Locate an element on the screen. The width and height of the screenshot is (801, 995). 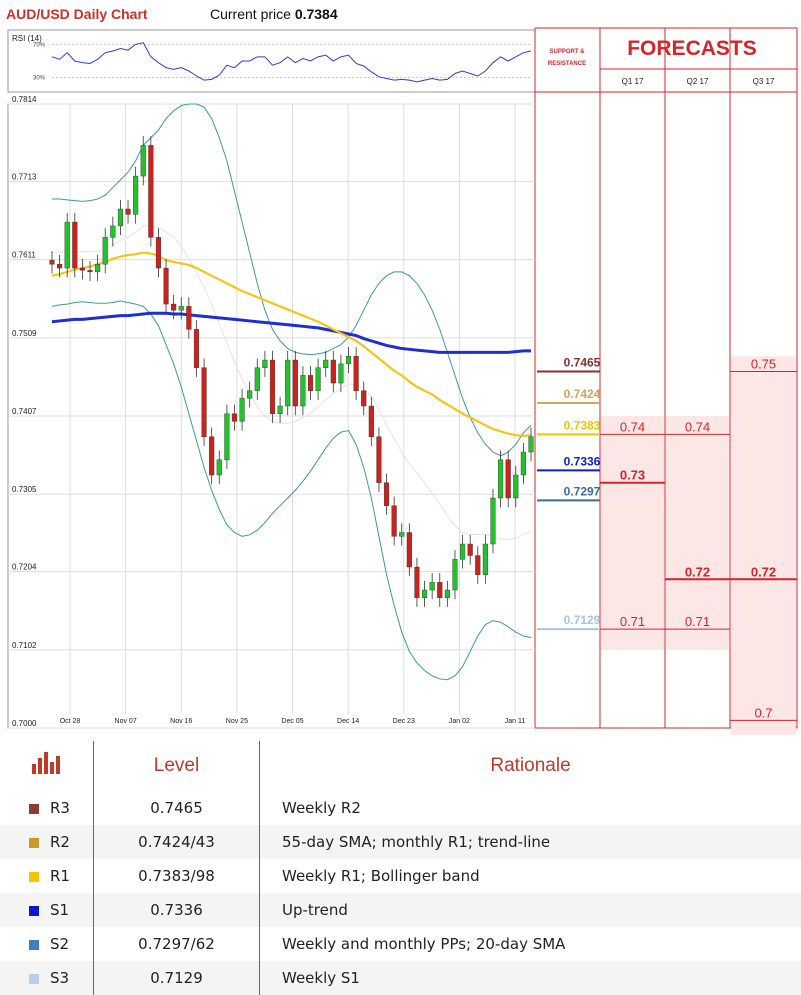
level-rationale: Up-trend is located at coordinates (530, 910).